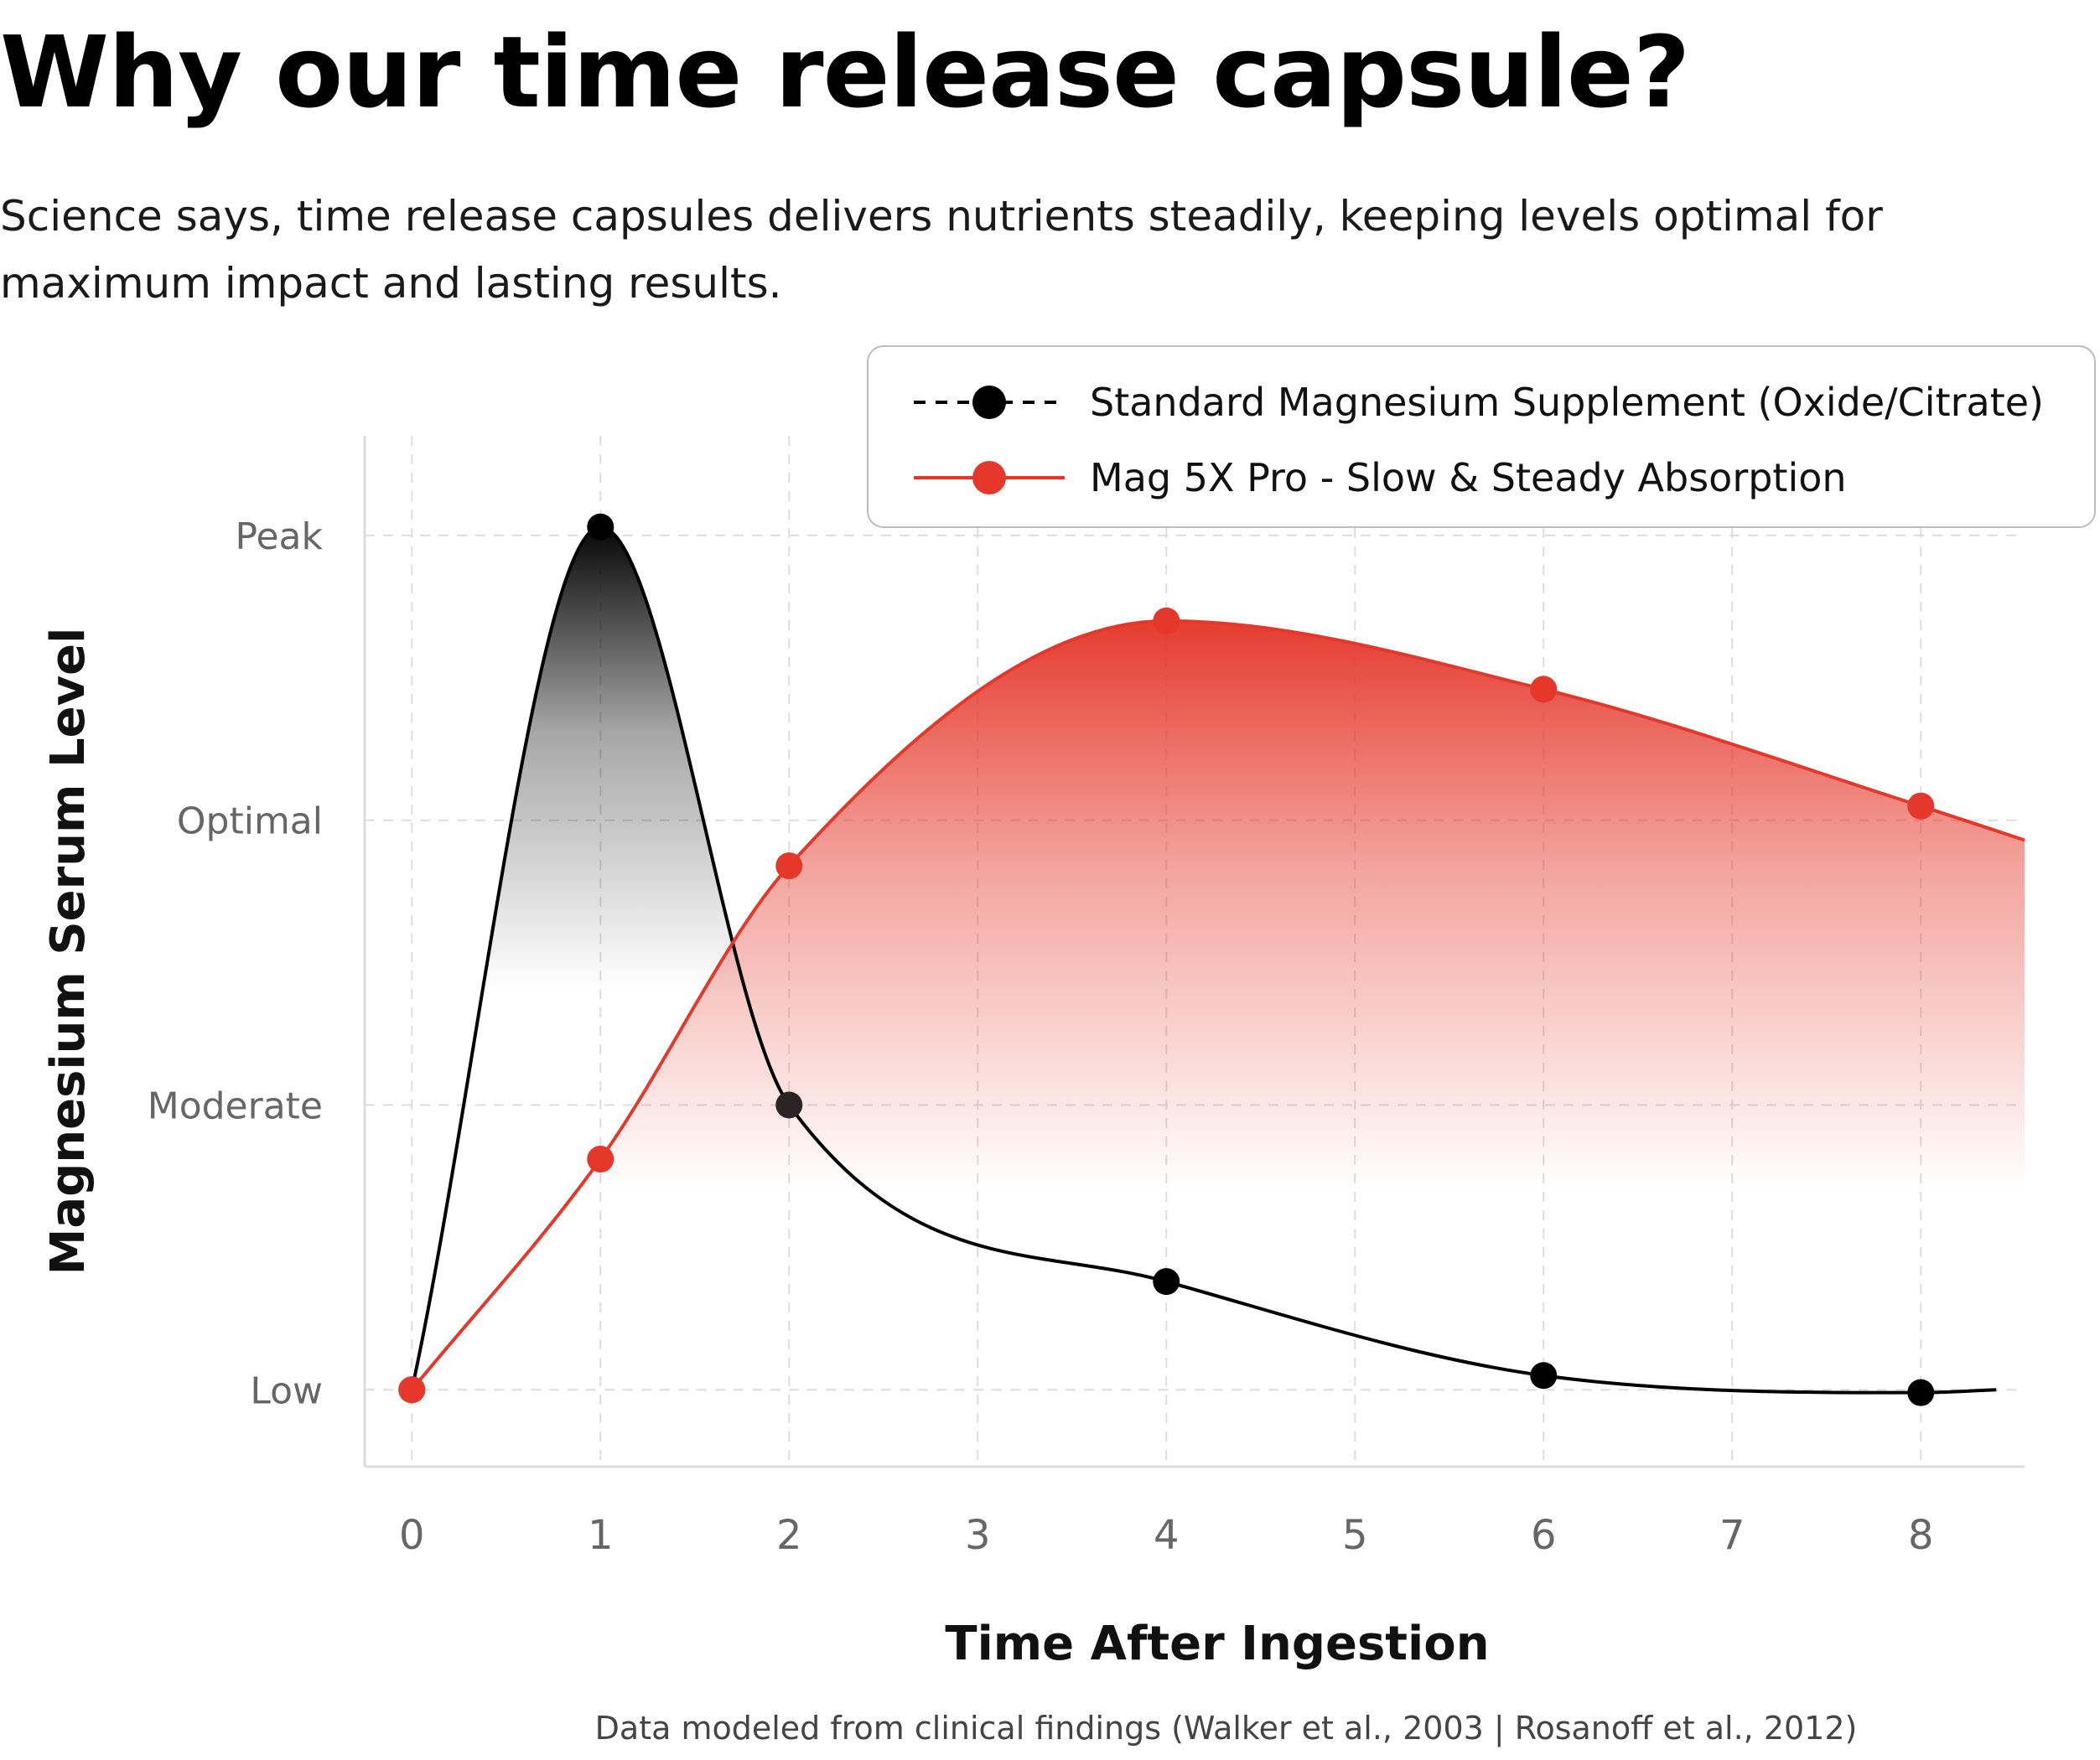 This screenshot has height=1760, width=2100. I want to click on x-tick-label-2: 2, so click(789, 1535).